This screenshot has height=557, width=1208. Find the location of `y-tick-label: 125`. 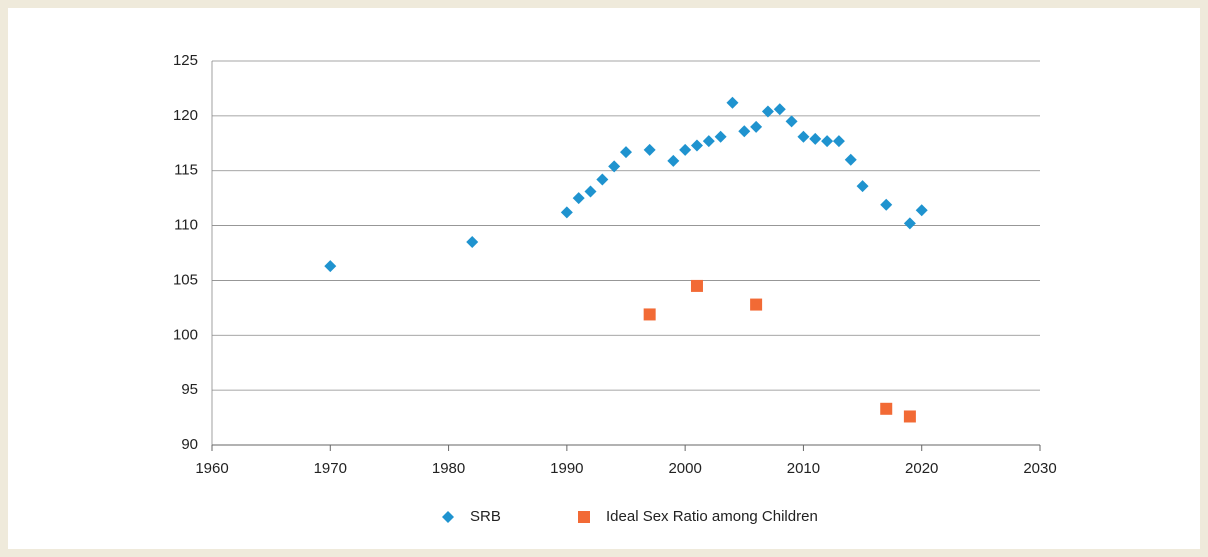

y-tick-label: 125 is located at coordinates (185, 60).